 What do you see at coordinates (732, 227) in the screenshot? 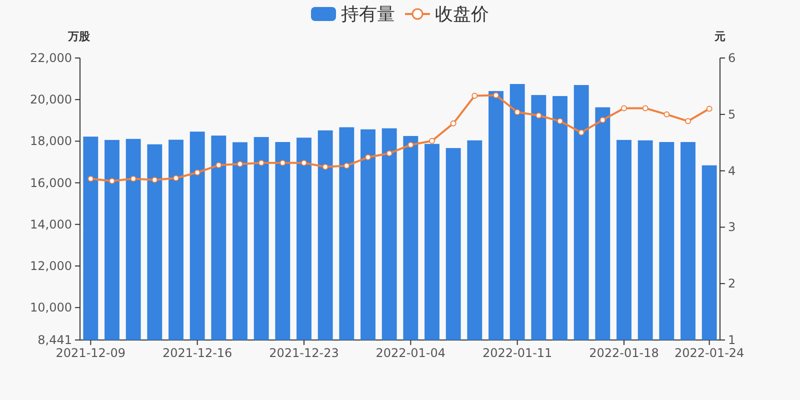
I see `y2-tick-label: 3` at bounding box center [732, 227].